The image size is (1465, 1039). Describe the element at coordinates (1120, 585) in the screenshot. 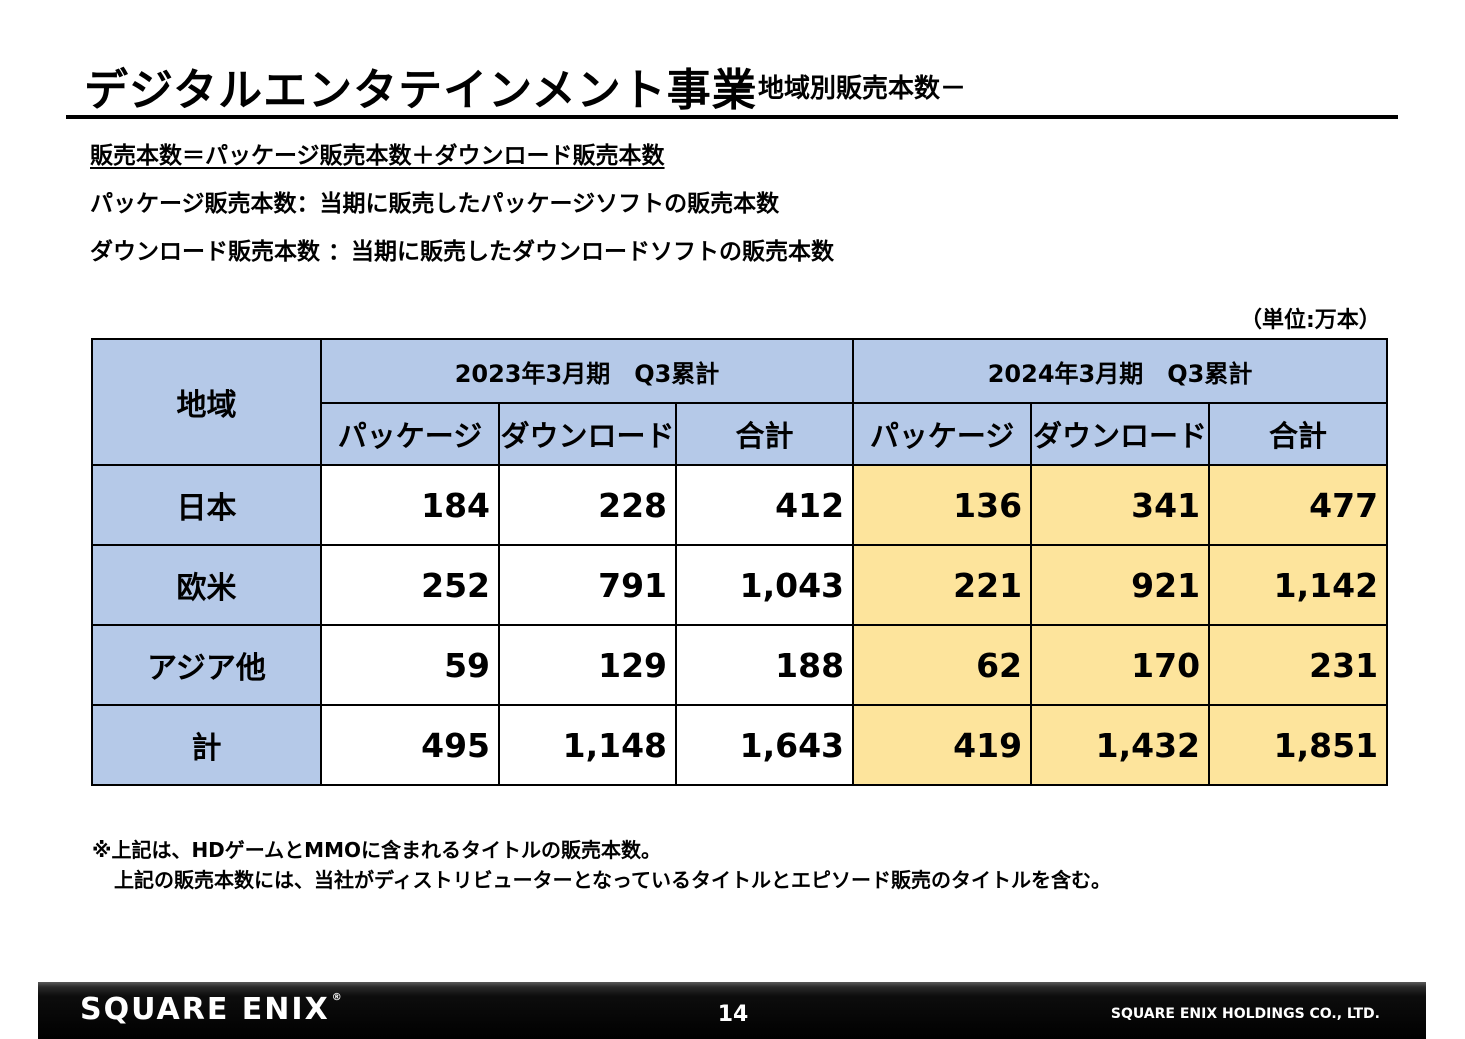

I see `value-cell: 921` at that location.